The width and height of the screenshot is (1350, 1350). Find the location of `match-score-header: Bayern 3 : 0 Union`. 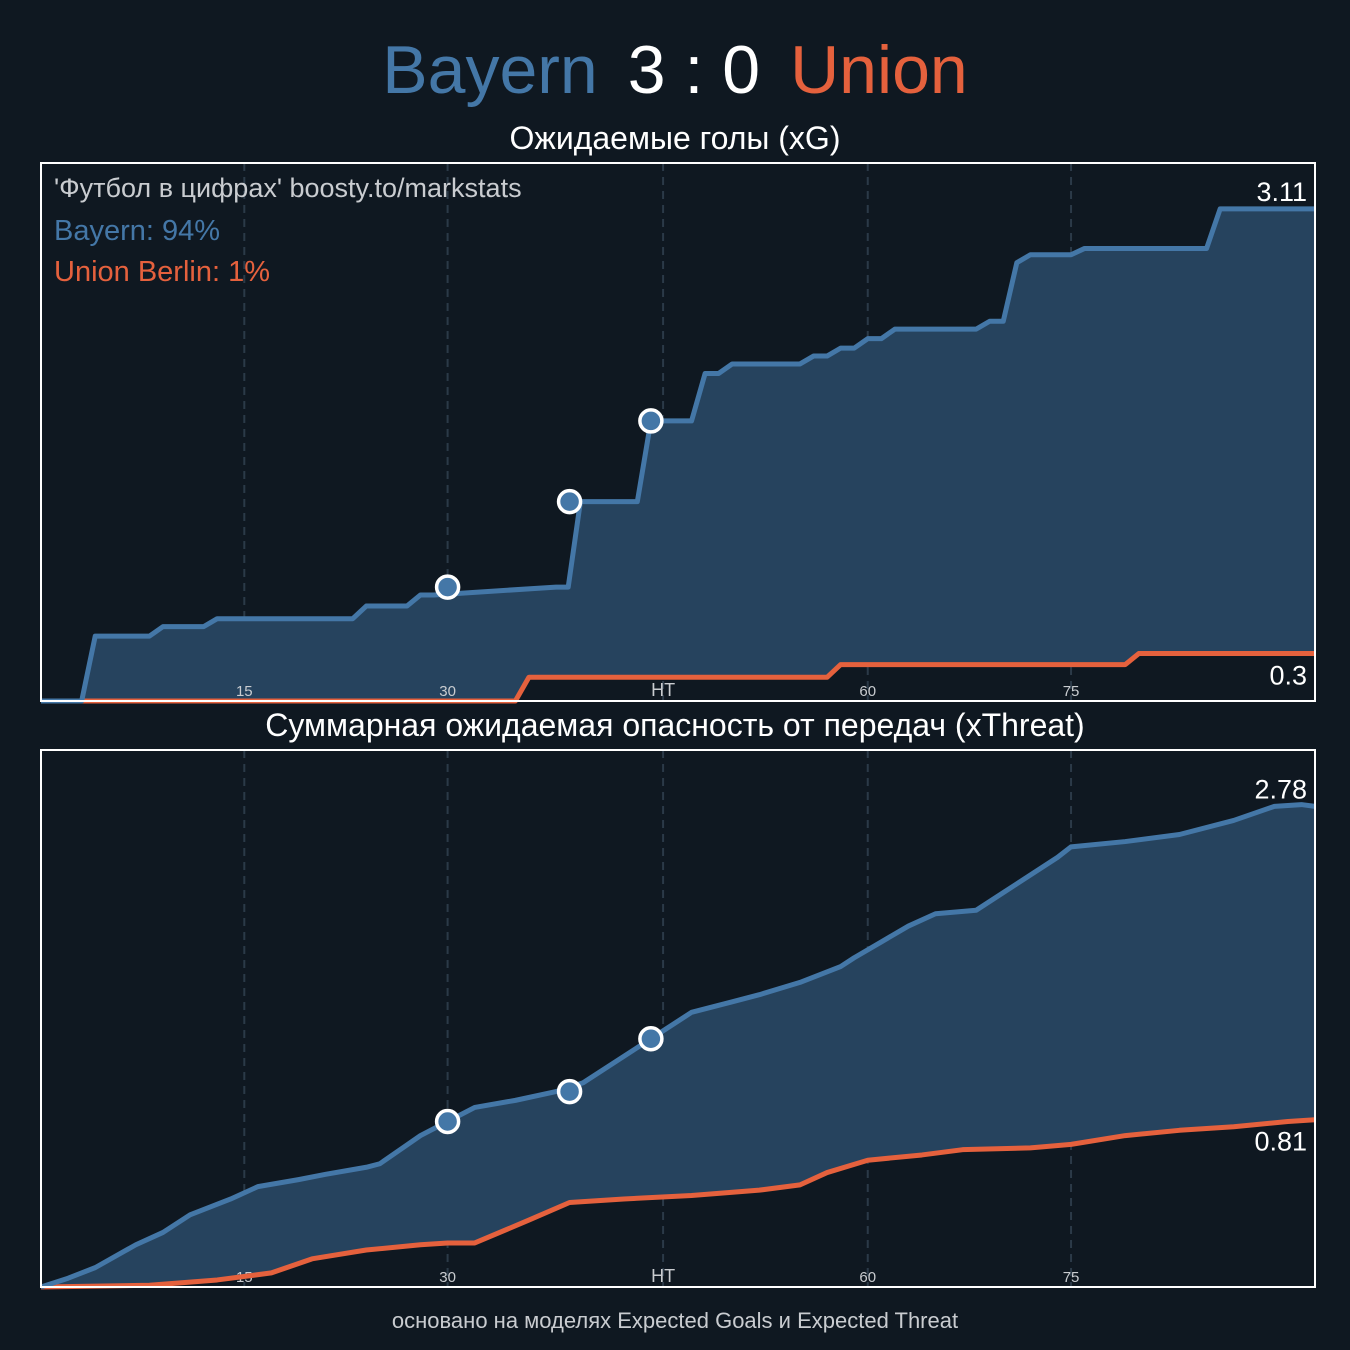

match-score-header: Bayern 3 : 0 Union is located at coordinates (675, 70).